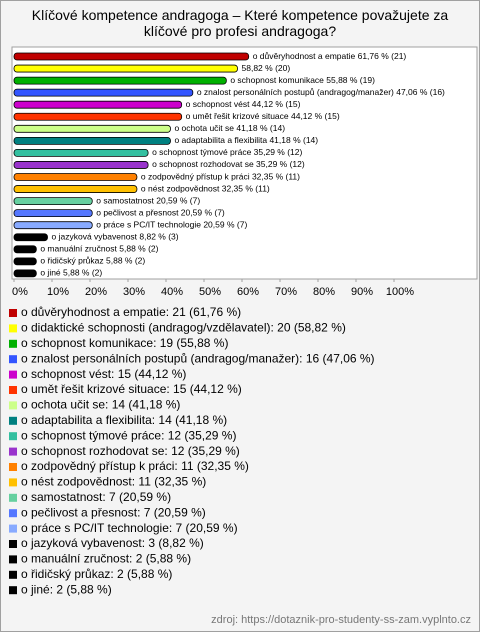 The width and height of the screenshot is (480, 632). I want to click on legend-label: o schopnost týmové práce: 12 (35,29 %), so click(128, 435).